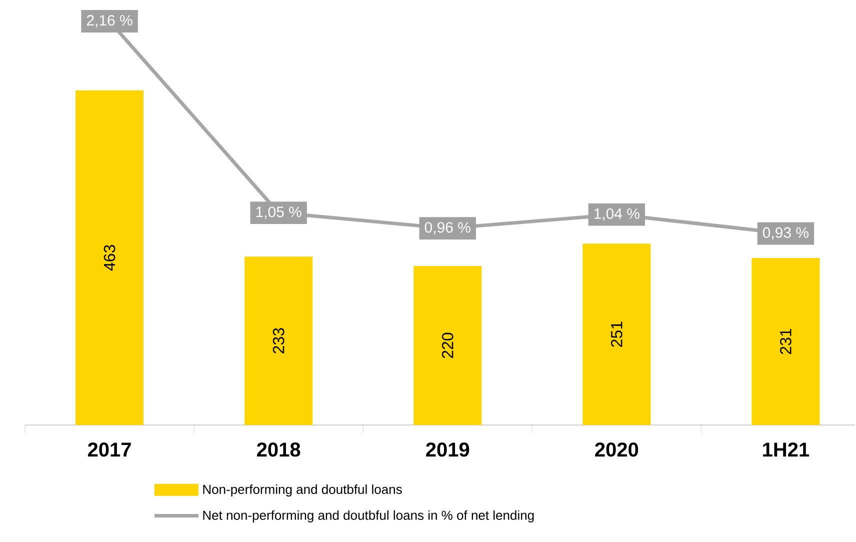 The image size is (856, 542). I want to click on x-tick-label: 2019, so click(448, 449).